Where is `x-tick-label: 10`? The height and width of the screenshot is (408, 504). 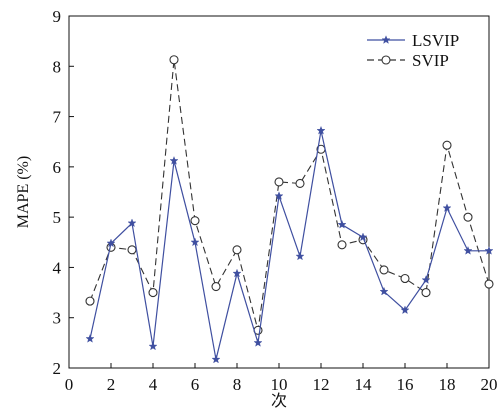
x-tick-label: 10 is located at coordinates (279, 384).